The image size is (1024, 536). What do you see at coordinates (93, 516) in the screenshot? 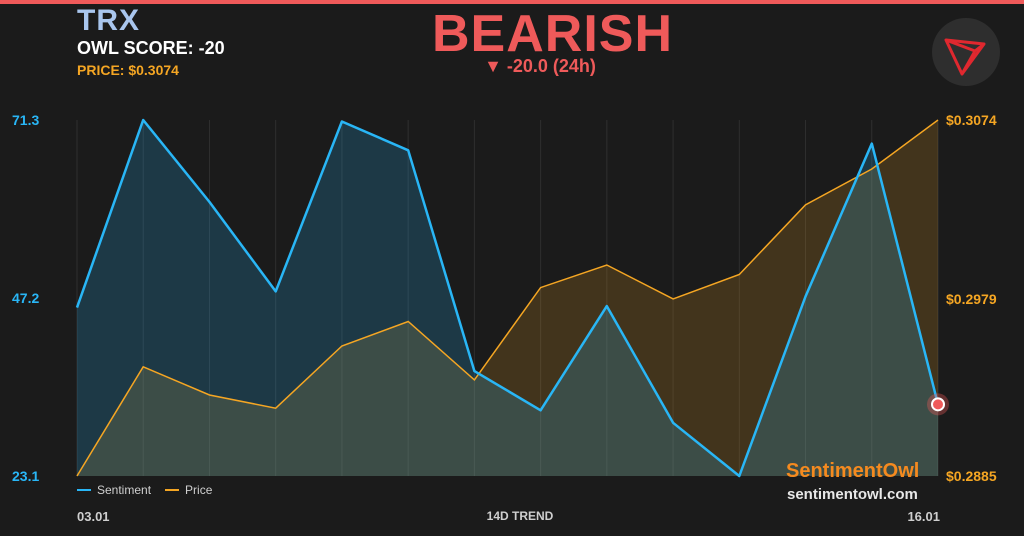
I see `x-axis-start-label: 03.01` at bounding box center [93, 516].